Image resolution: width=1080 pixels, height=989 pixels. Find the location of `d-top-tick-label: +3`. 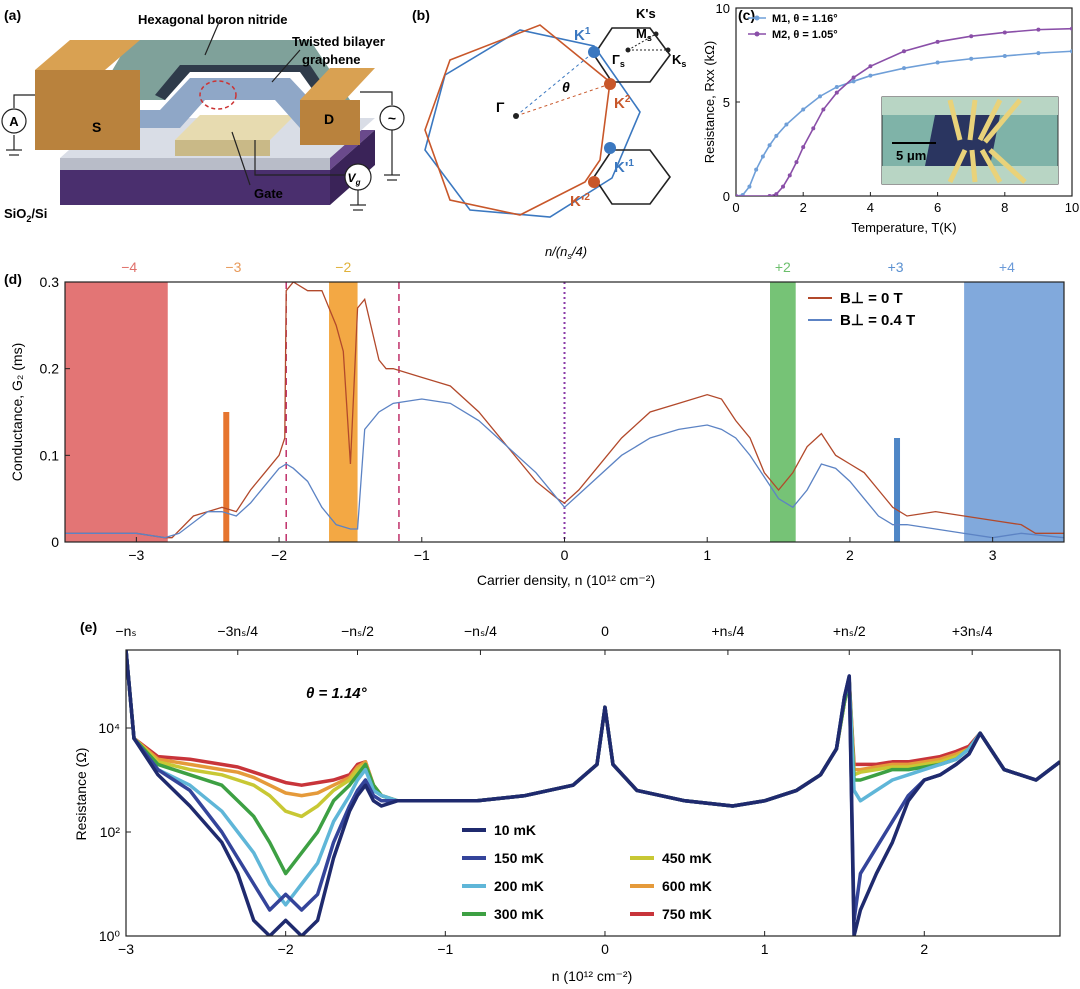

d-top-tick-label: +3 is located at coordinates (896, 267).